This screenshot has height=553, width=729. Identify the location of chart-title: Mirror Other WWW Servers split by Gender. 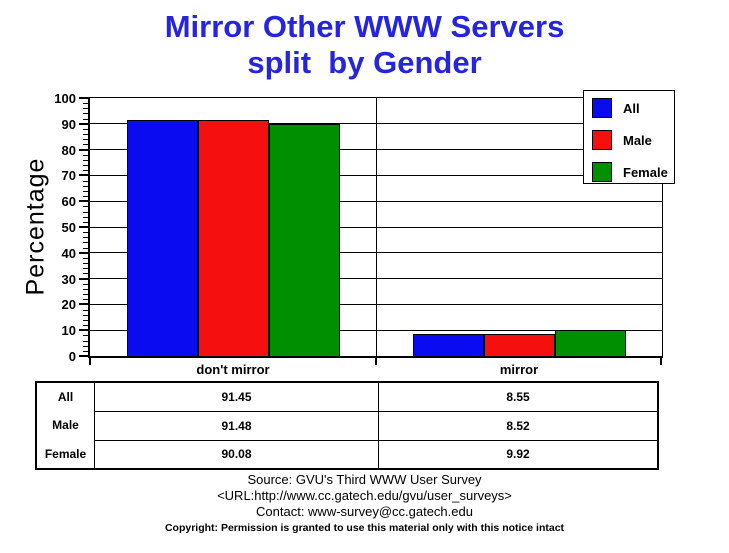
(364, 45).